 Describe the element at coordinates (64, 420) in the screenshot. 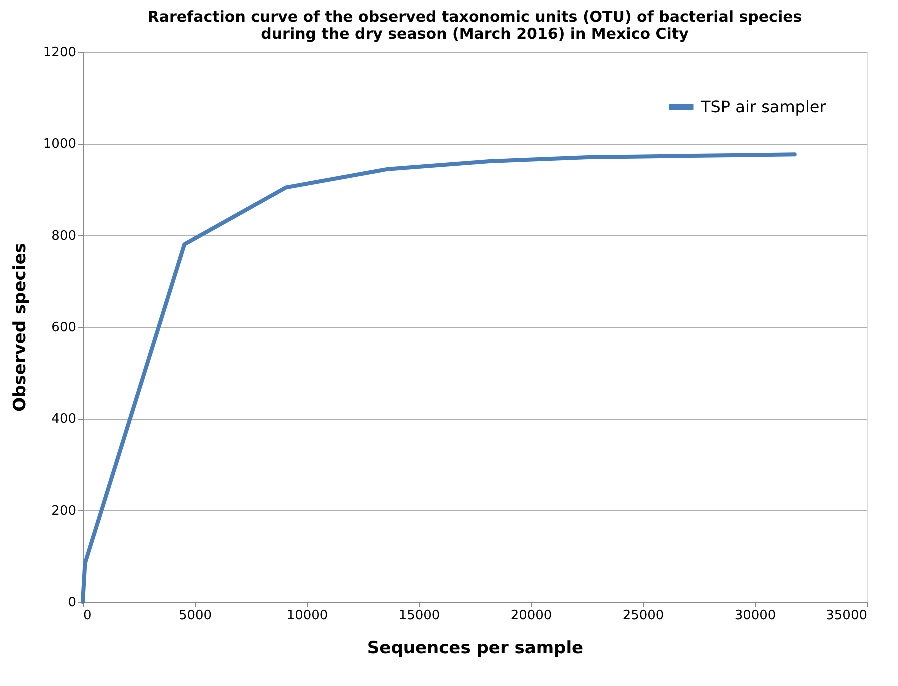

I see `y-tick-label: 400` at that location.